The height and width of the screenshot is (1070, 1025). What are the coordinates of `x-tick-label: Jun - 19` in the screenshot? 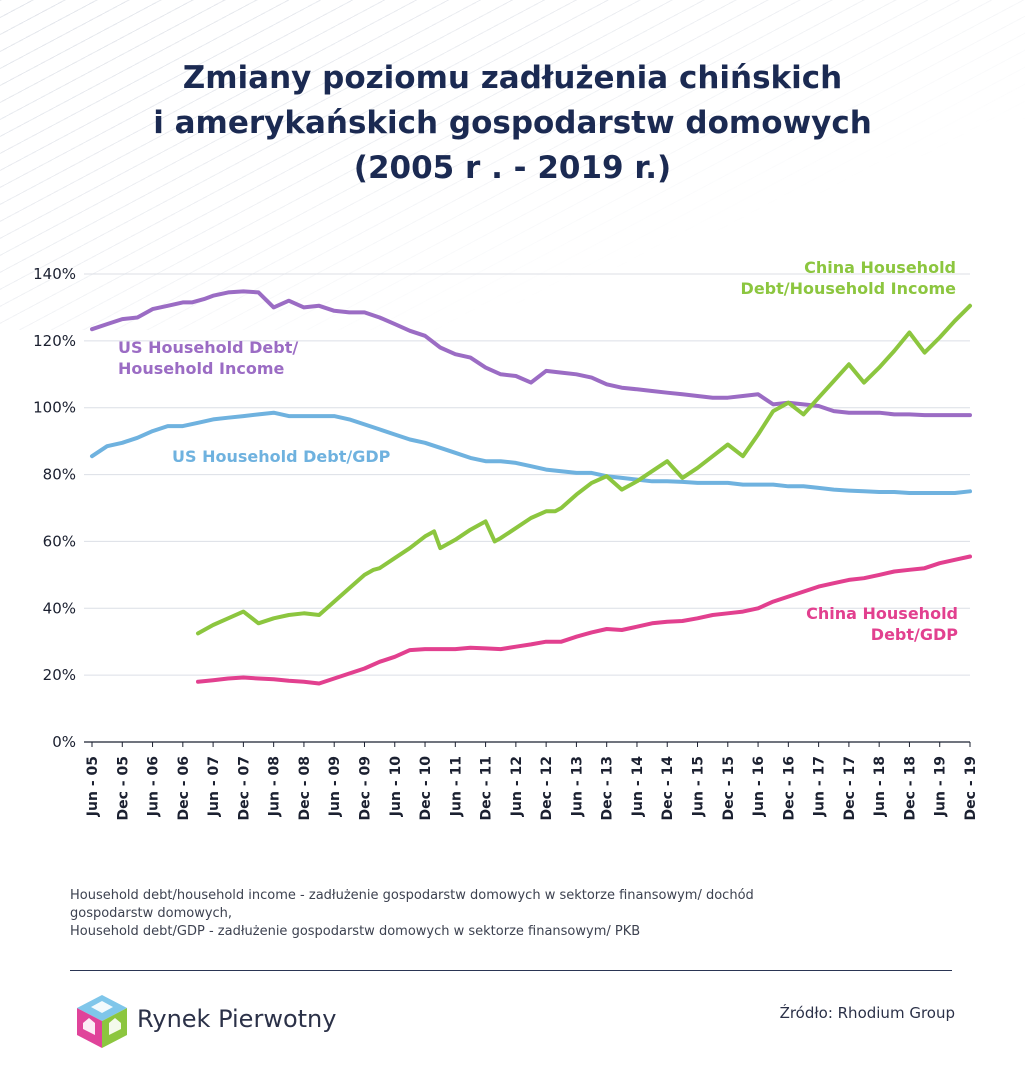 It's located at (941, 786).